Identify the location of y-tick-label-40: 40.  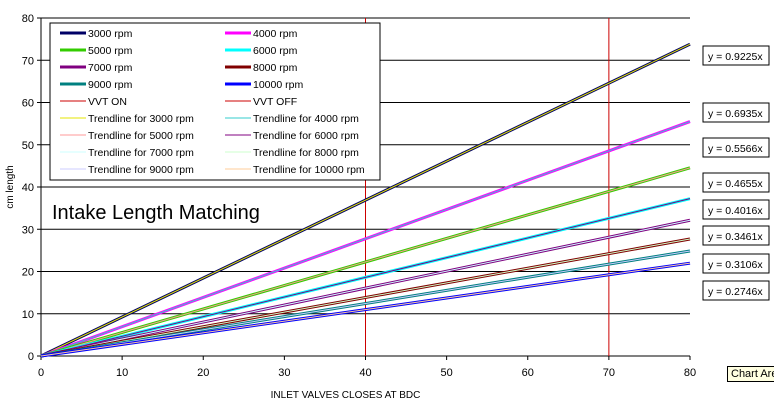
(28, 188).